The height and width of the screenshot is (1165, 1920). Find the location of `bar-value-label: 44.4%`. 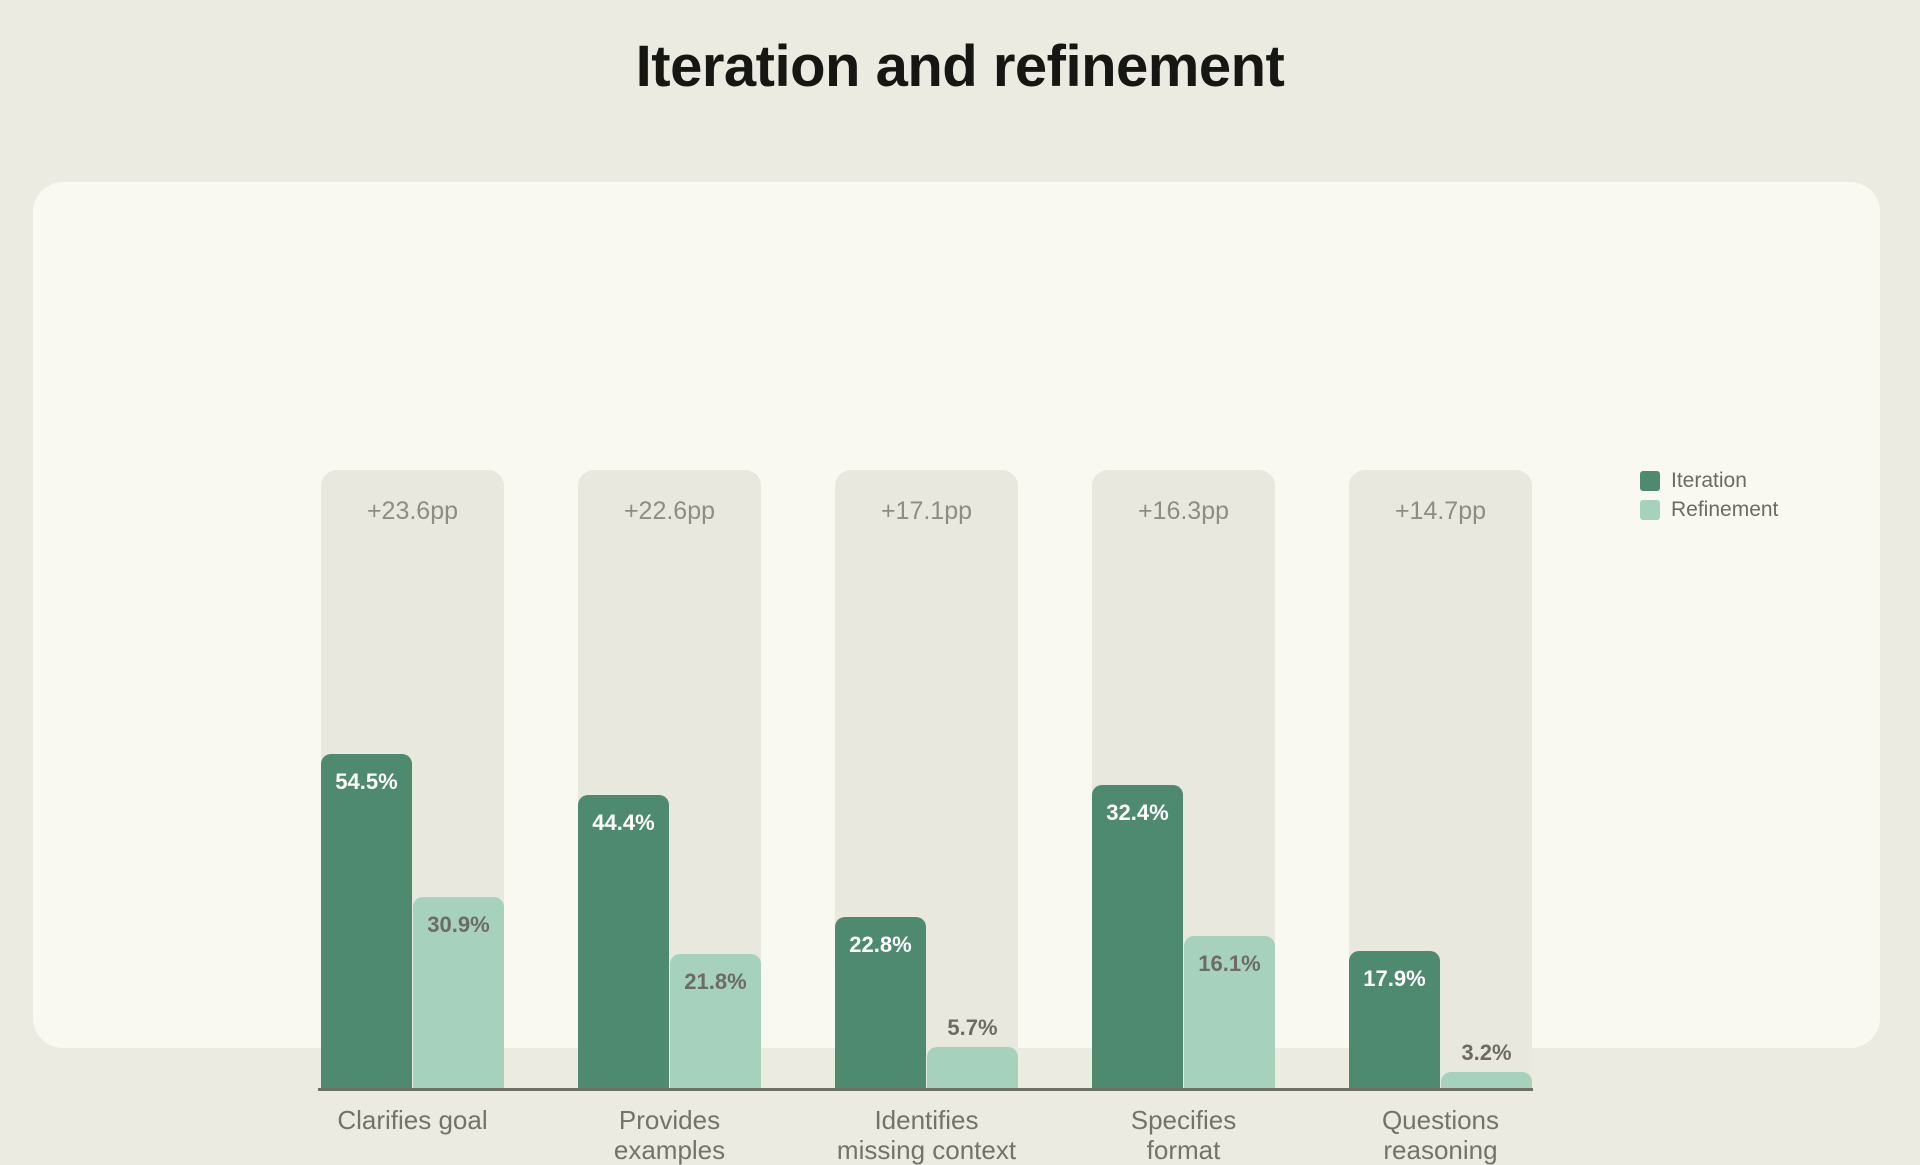

bar-value-label: 44.4% is located at coordinates (623, 822).